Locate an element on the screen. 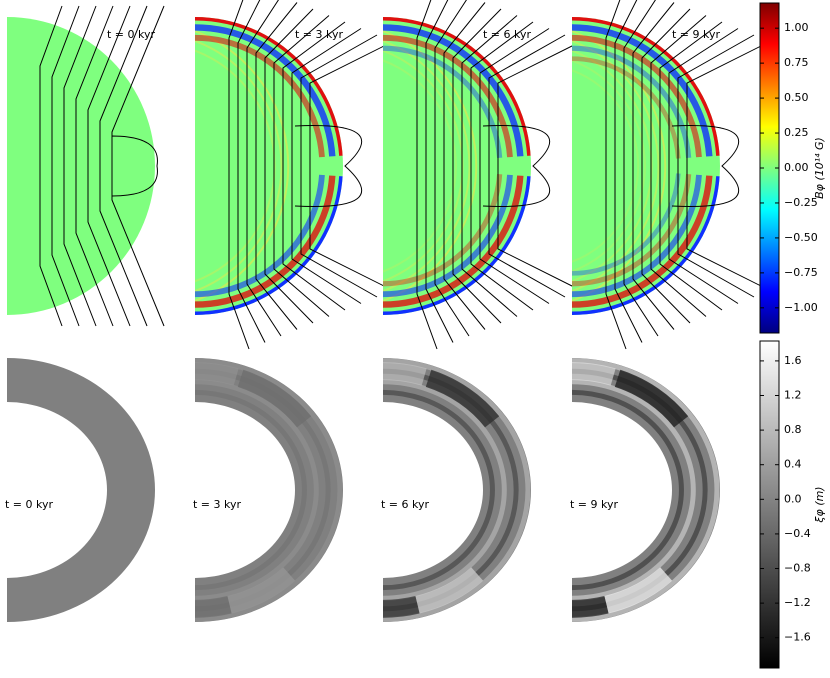 The height and width of the screenshot is (678, 830). colorbar-label: Bφ (10¹⁴ G) is located at coordinates (819, 168).